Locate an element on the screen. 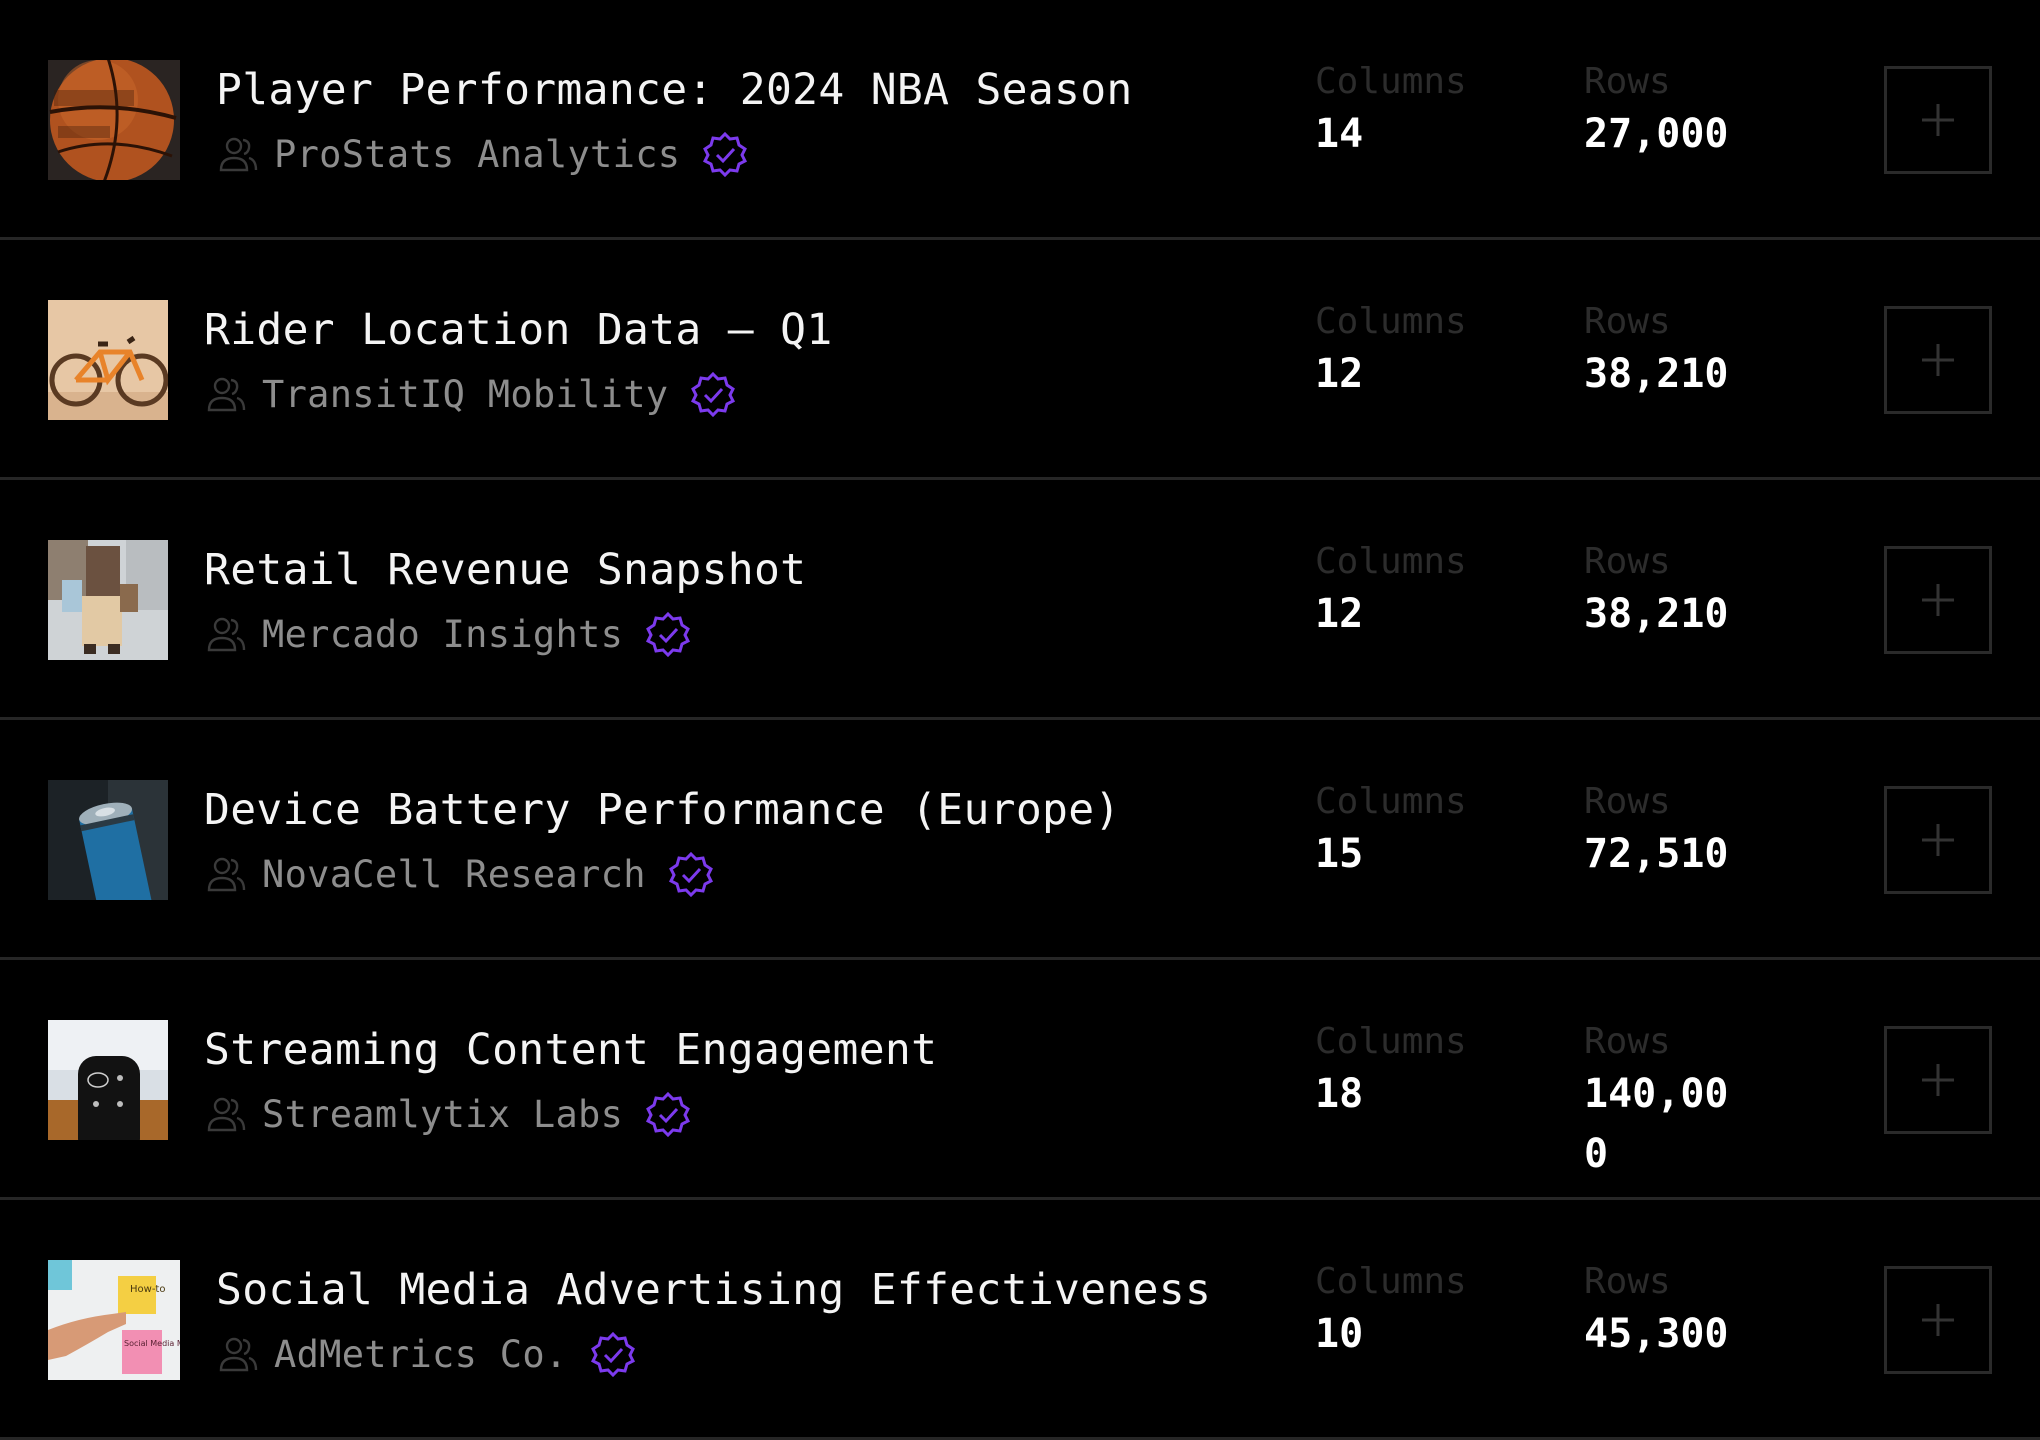 The image size is (2040, 1440). rows-count: 140,000 is located at coordinates (1656, 1124).